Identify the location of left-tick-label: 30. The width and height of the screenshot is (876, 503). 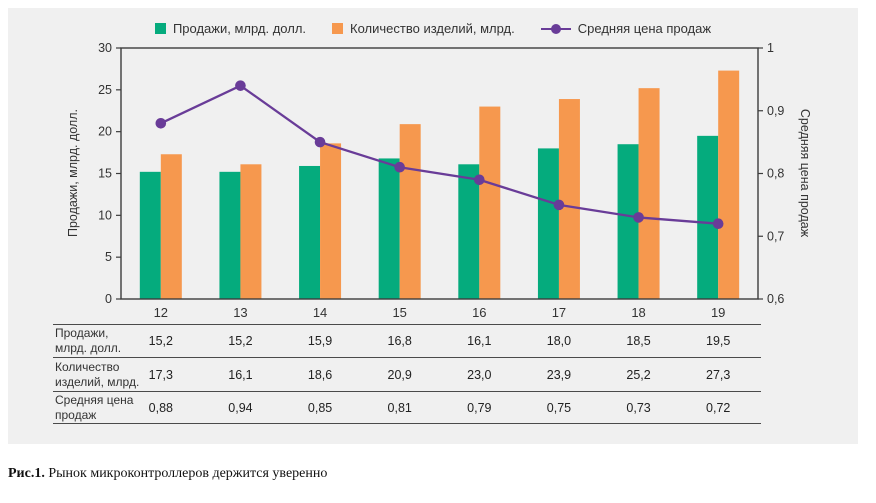
(105, 48).